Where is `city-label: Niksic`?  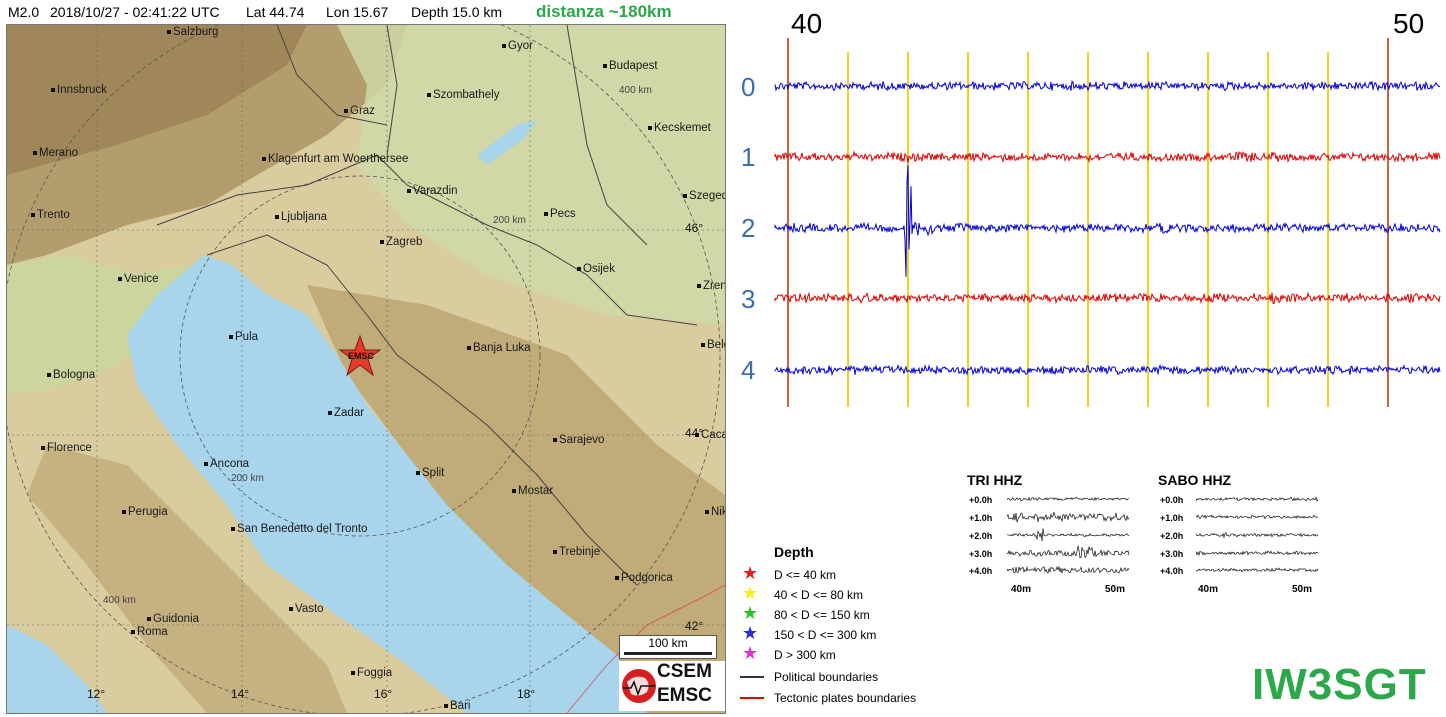 city-label: Niksic is located at coordinates (715, 512).